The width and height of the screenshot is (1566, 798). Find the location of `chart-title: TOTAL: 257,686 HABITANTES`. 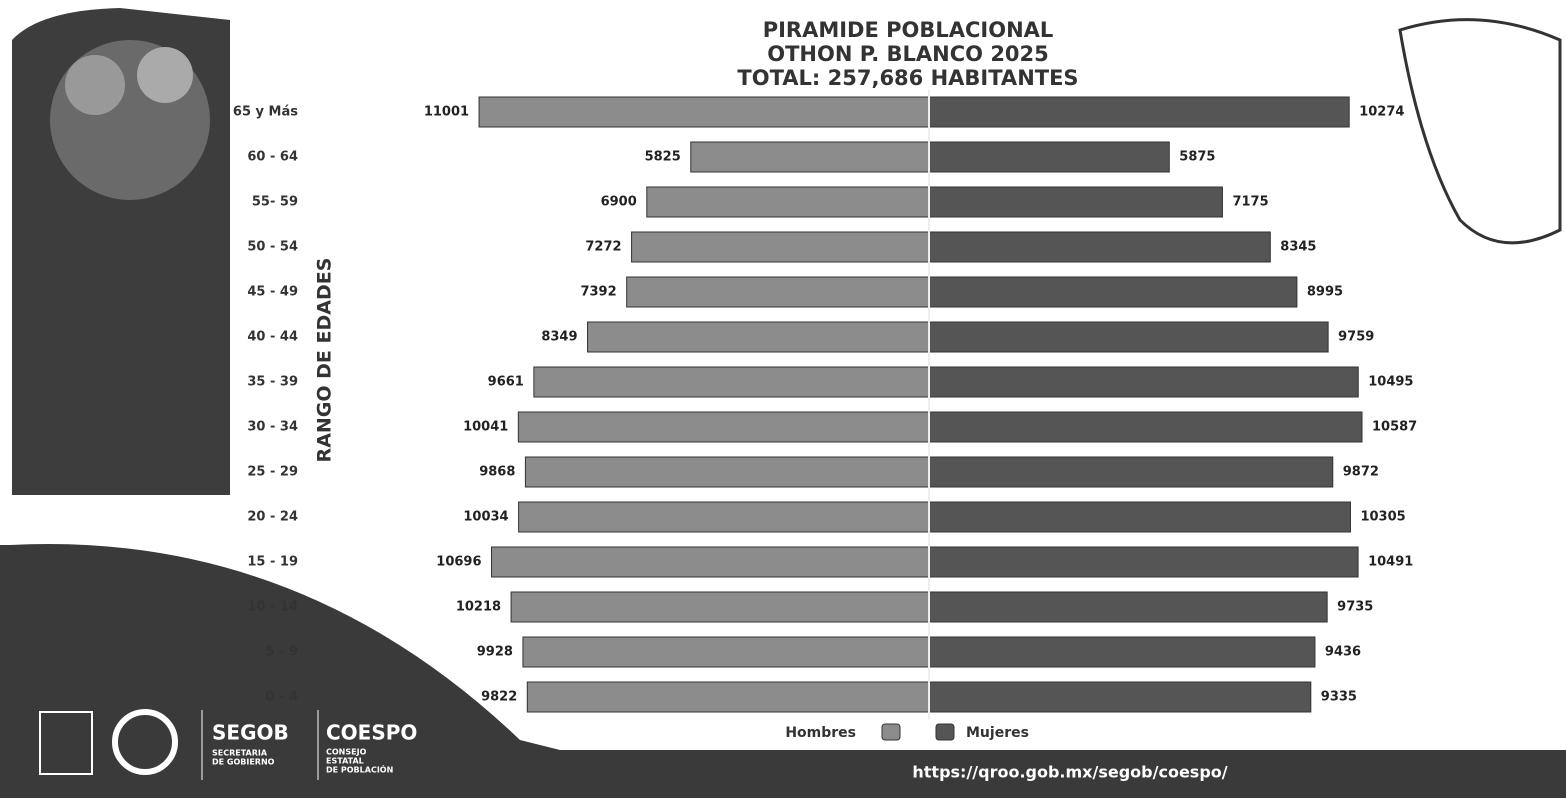

chart-title: TOTAL: 257,686 HABITANTES is located at coordinates (907, 78).